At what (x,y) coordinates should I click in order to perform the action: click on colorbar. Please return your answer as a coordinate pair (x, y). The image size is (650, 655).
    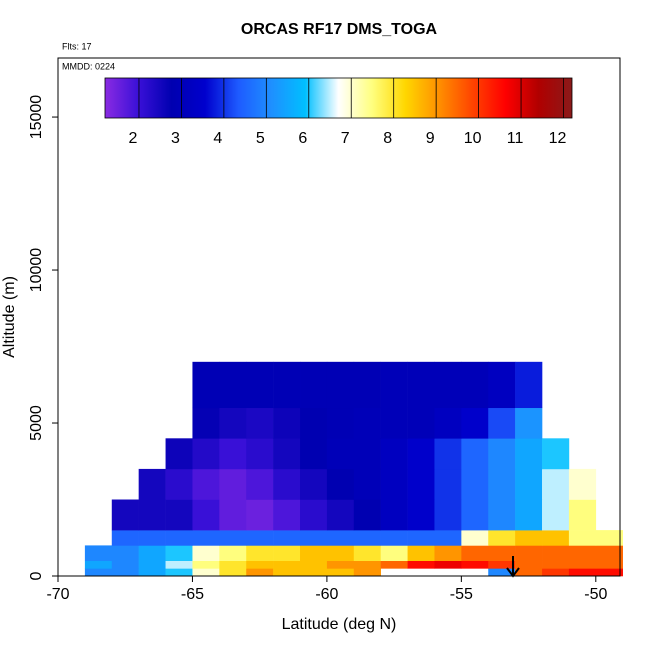
    Looking at the image, I should click on (338, 98).